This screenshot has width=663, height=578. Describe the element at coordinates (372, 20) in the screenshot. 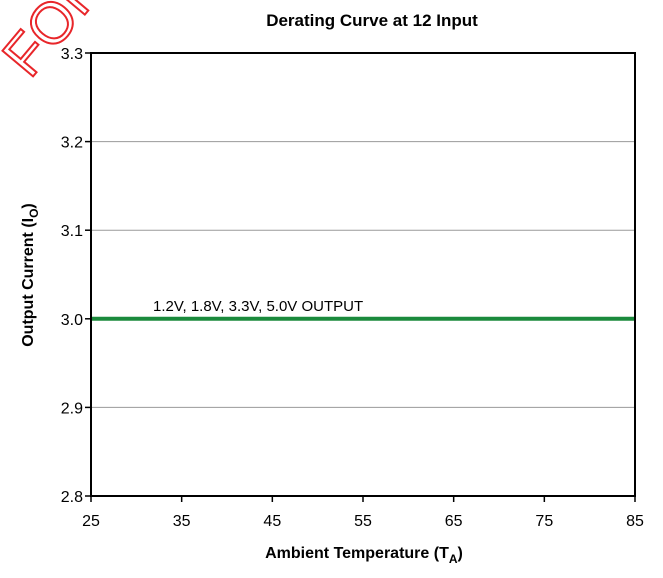

I see `chart-title: Derating Curve at 12 Input` at that location.